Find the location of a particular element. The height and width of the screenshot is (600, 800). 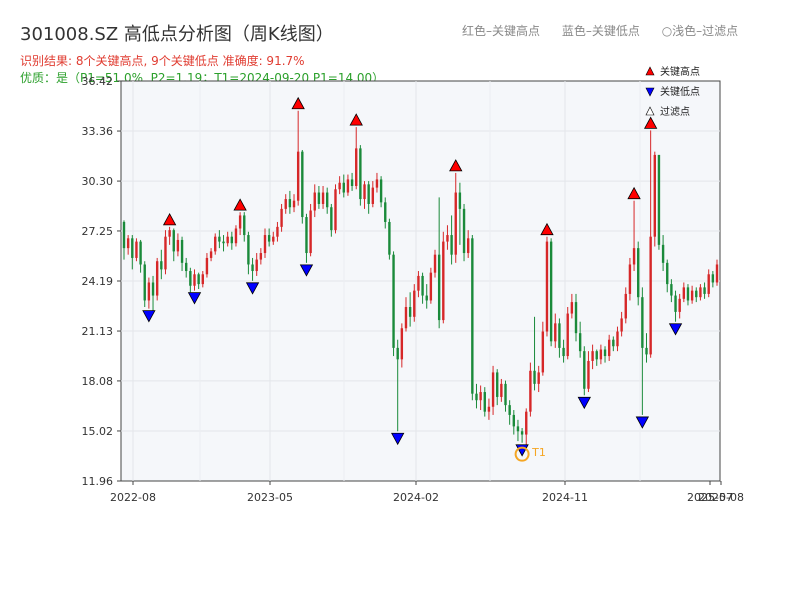

legend-label: 关键高点 is located at coordinates (680, 71).